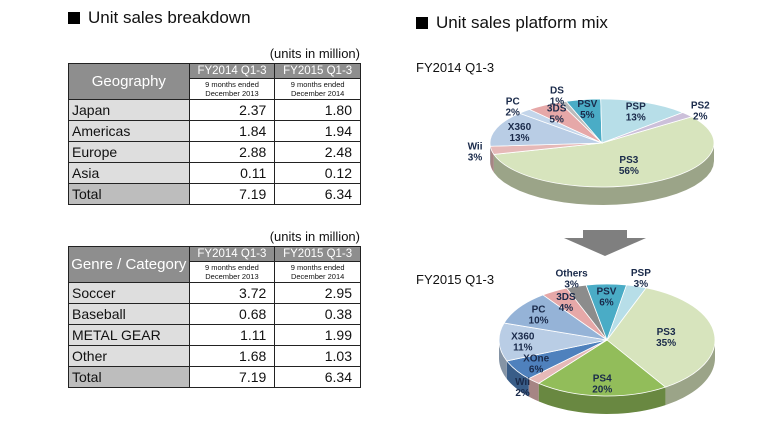 The image size is (780, 426). Describe the element at coordinates (74, 18) in the screenshot. I see `square-bullet-icon` at that location.